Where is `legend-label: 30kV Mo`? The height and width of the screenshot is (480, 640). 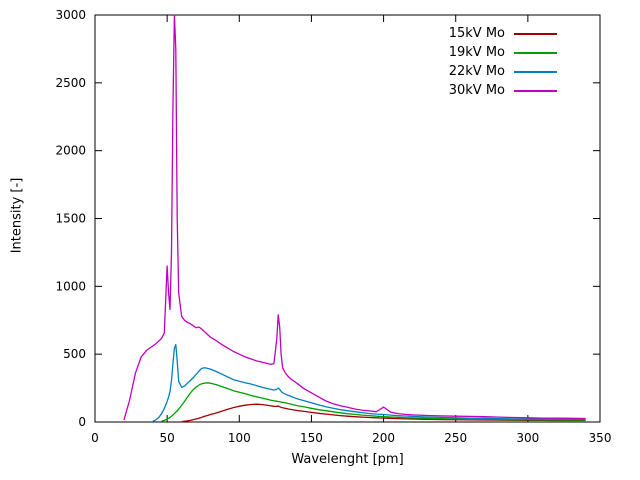 legend-label: 30kV Mo is located at coordinates (476, 90).